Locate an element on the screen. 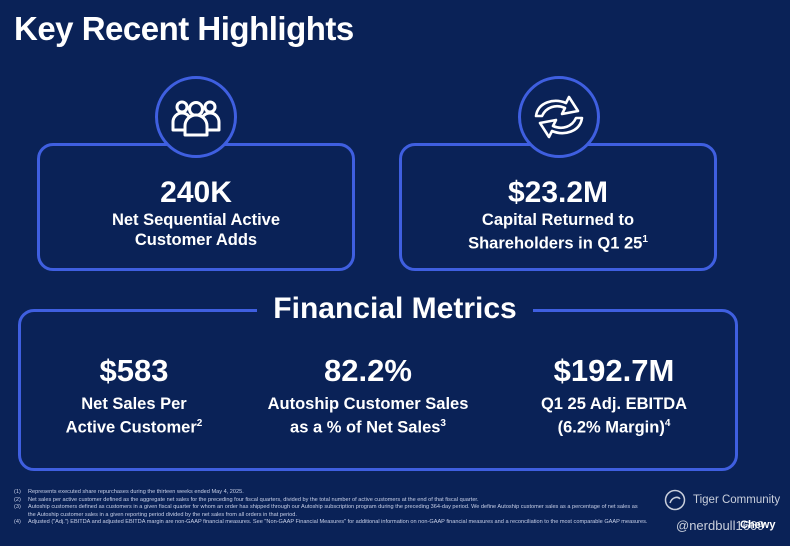  footnote-ref-4: 4 is located at coordinates (667, 423).